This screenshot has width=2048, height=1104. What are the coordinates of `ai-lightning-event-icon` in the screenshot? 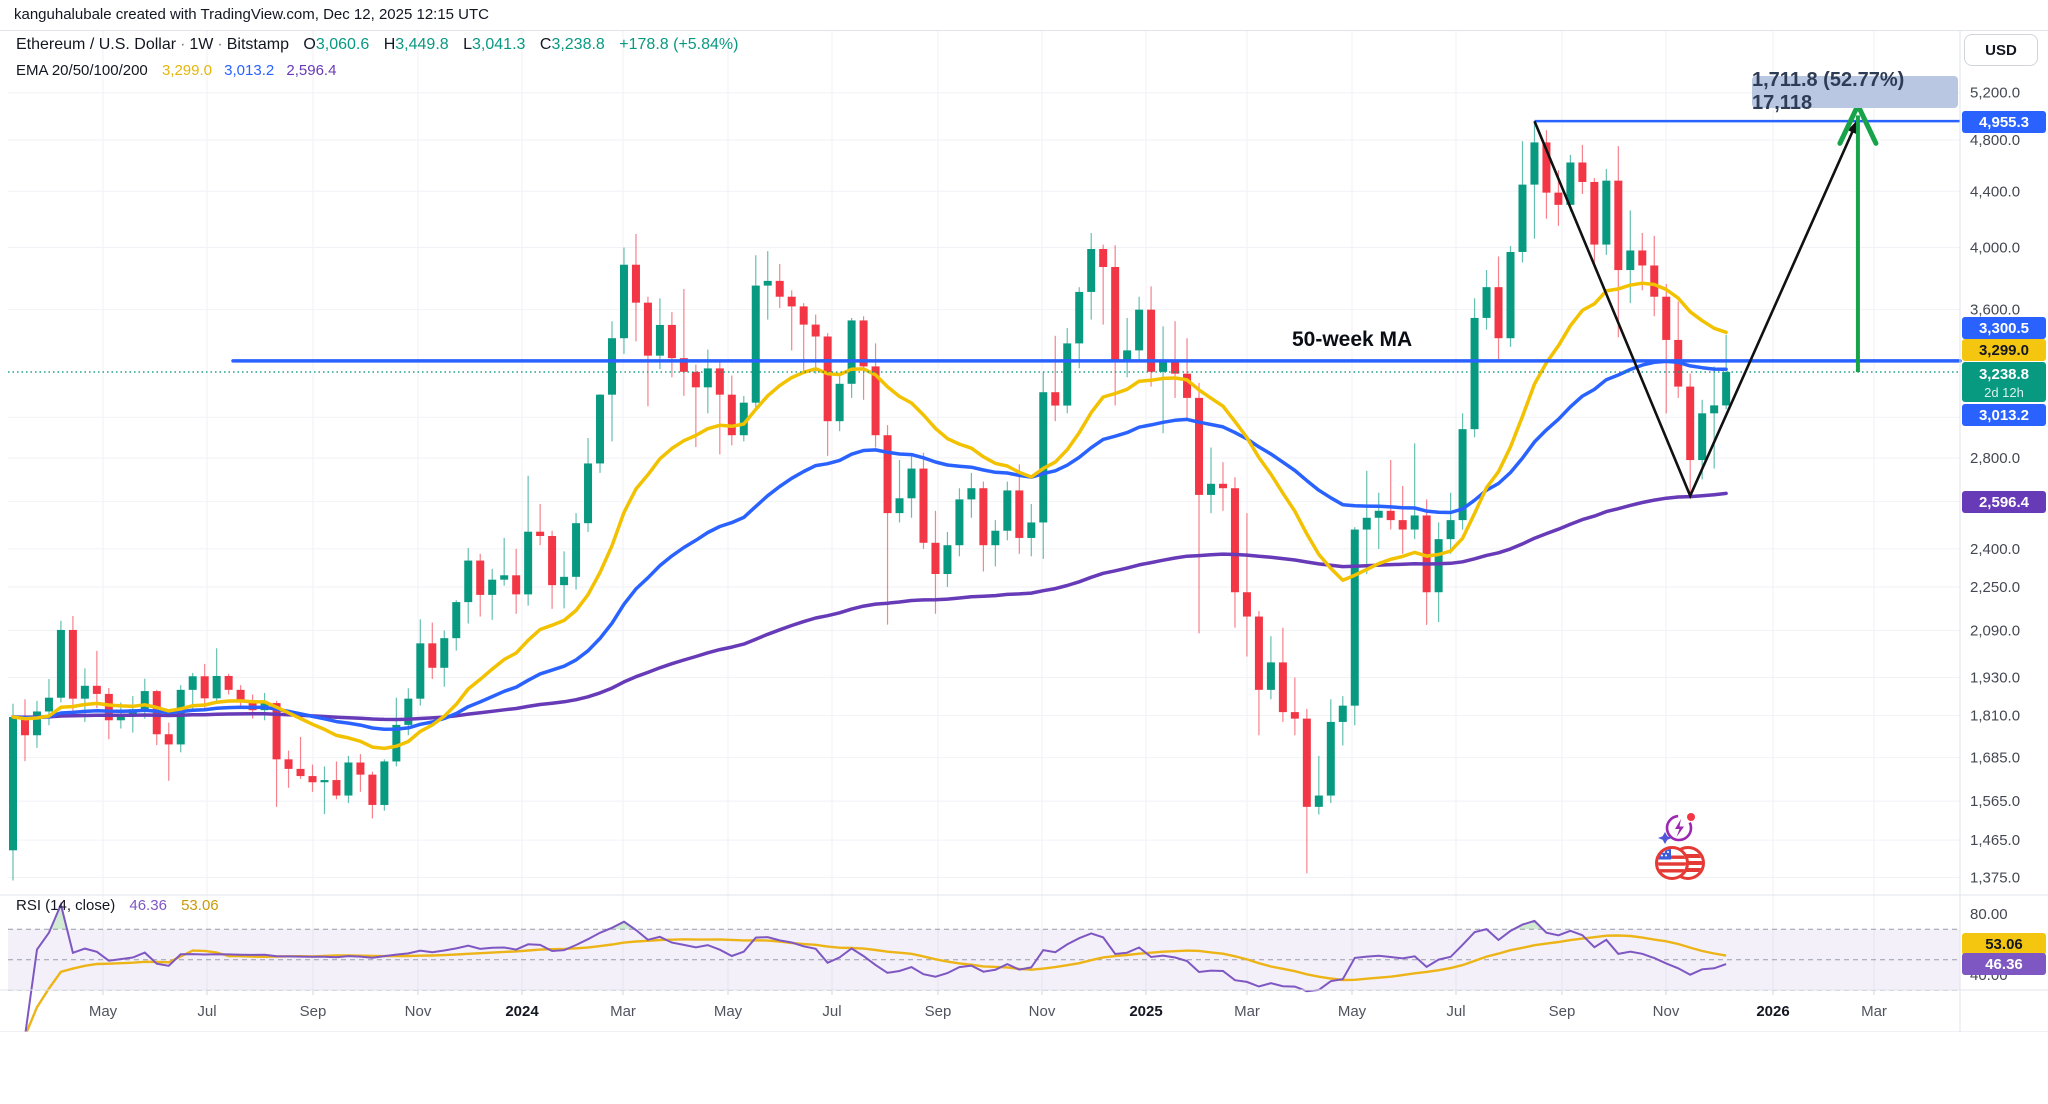 It's located at (1678, 828).